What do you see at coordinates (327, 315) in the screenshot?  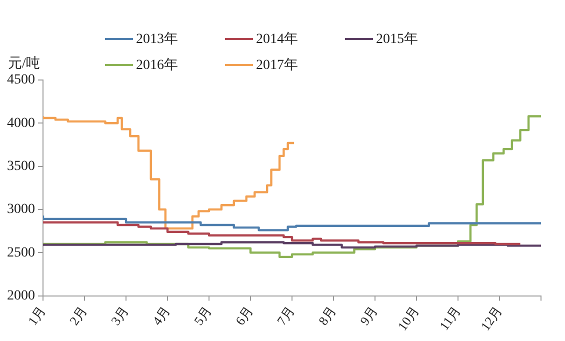 I see `x-tick-label: 8月` at bounding box center [327, 315].